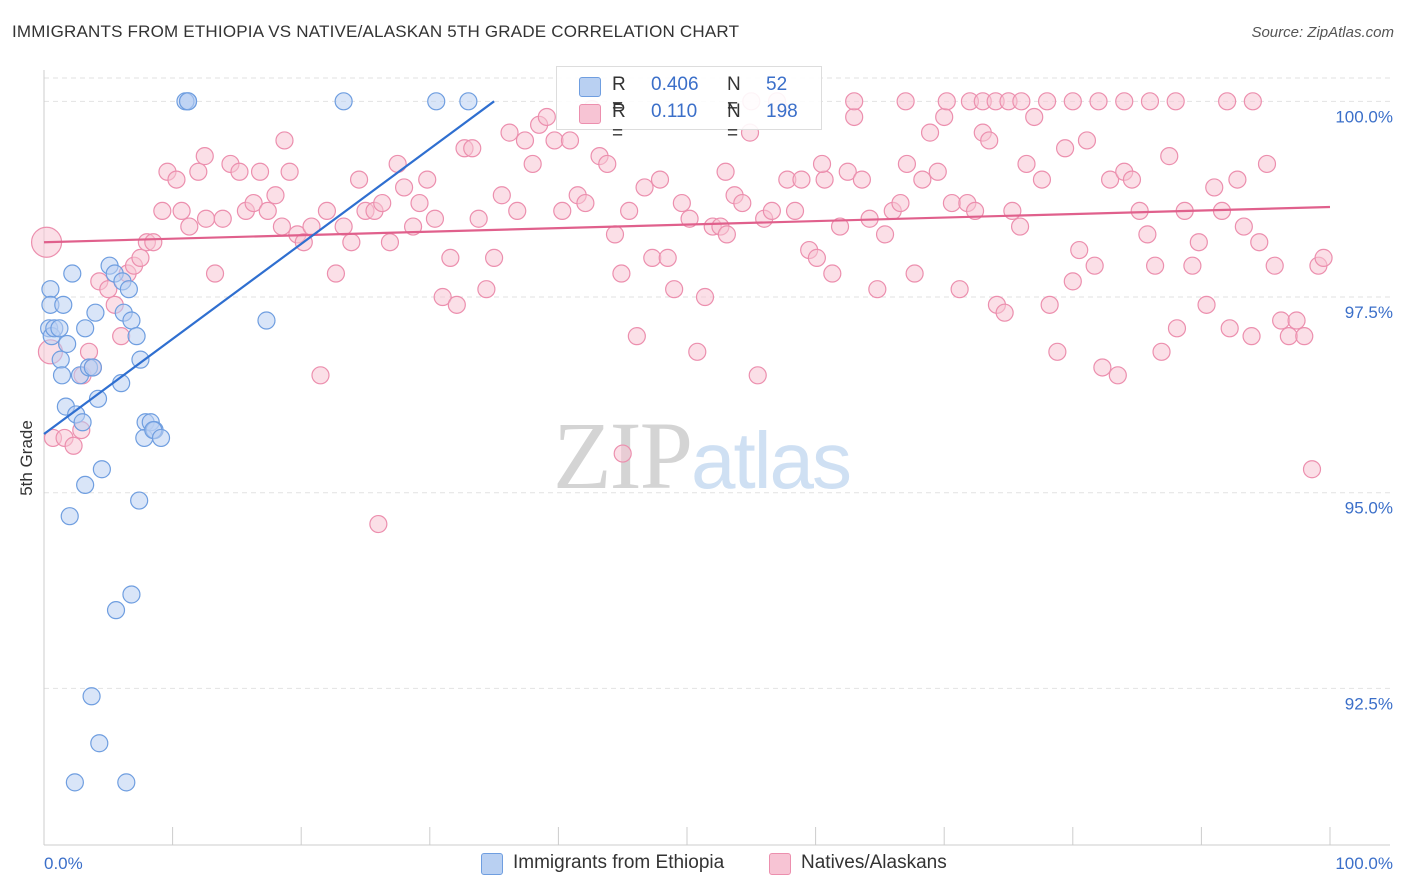 The image size is (1406, 892). I want to click on watermark-atlas: atlas, so click(771, 460).